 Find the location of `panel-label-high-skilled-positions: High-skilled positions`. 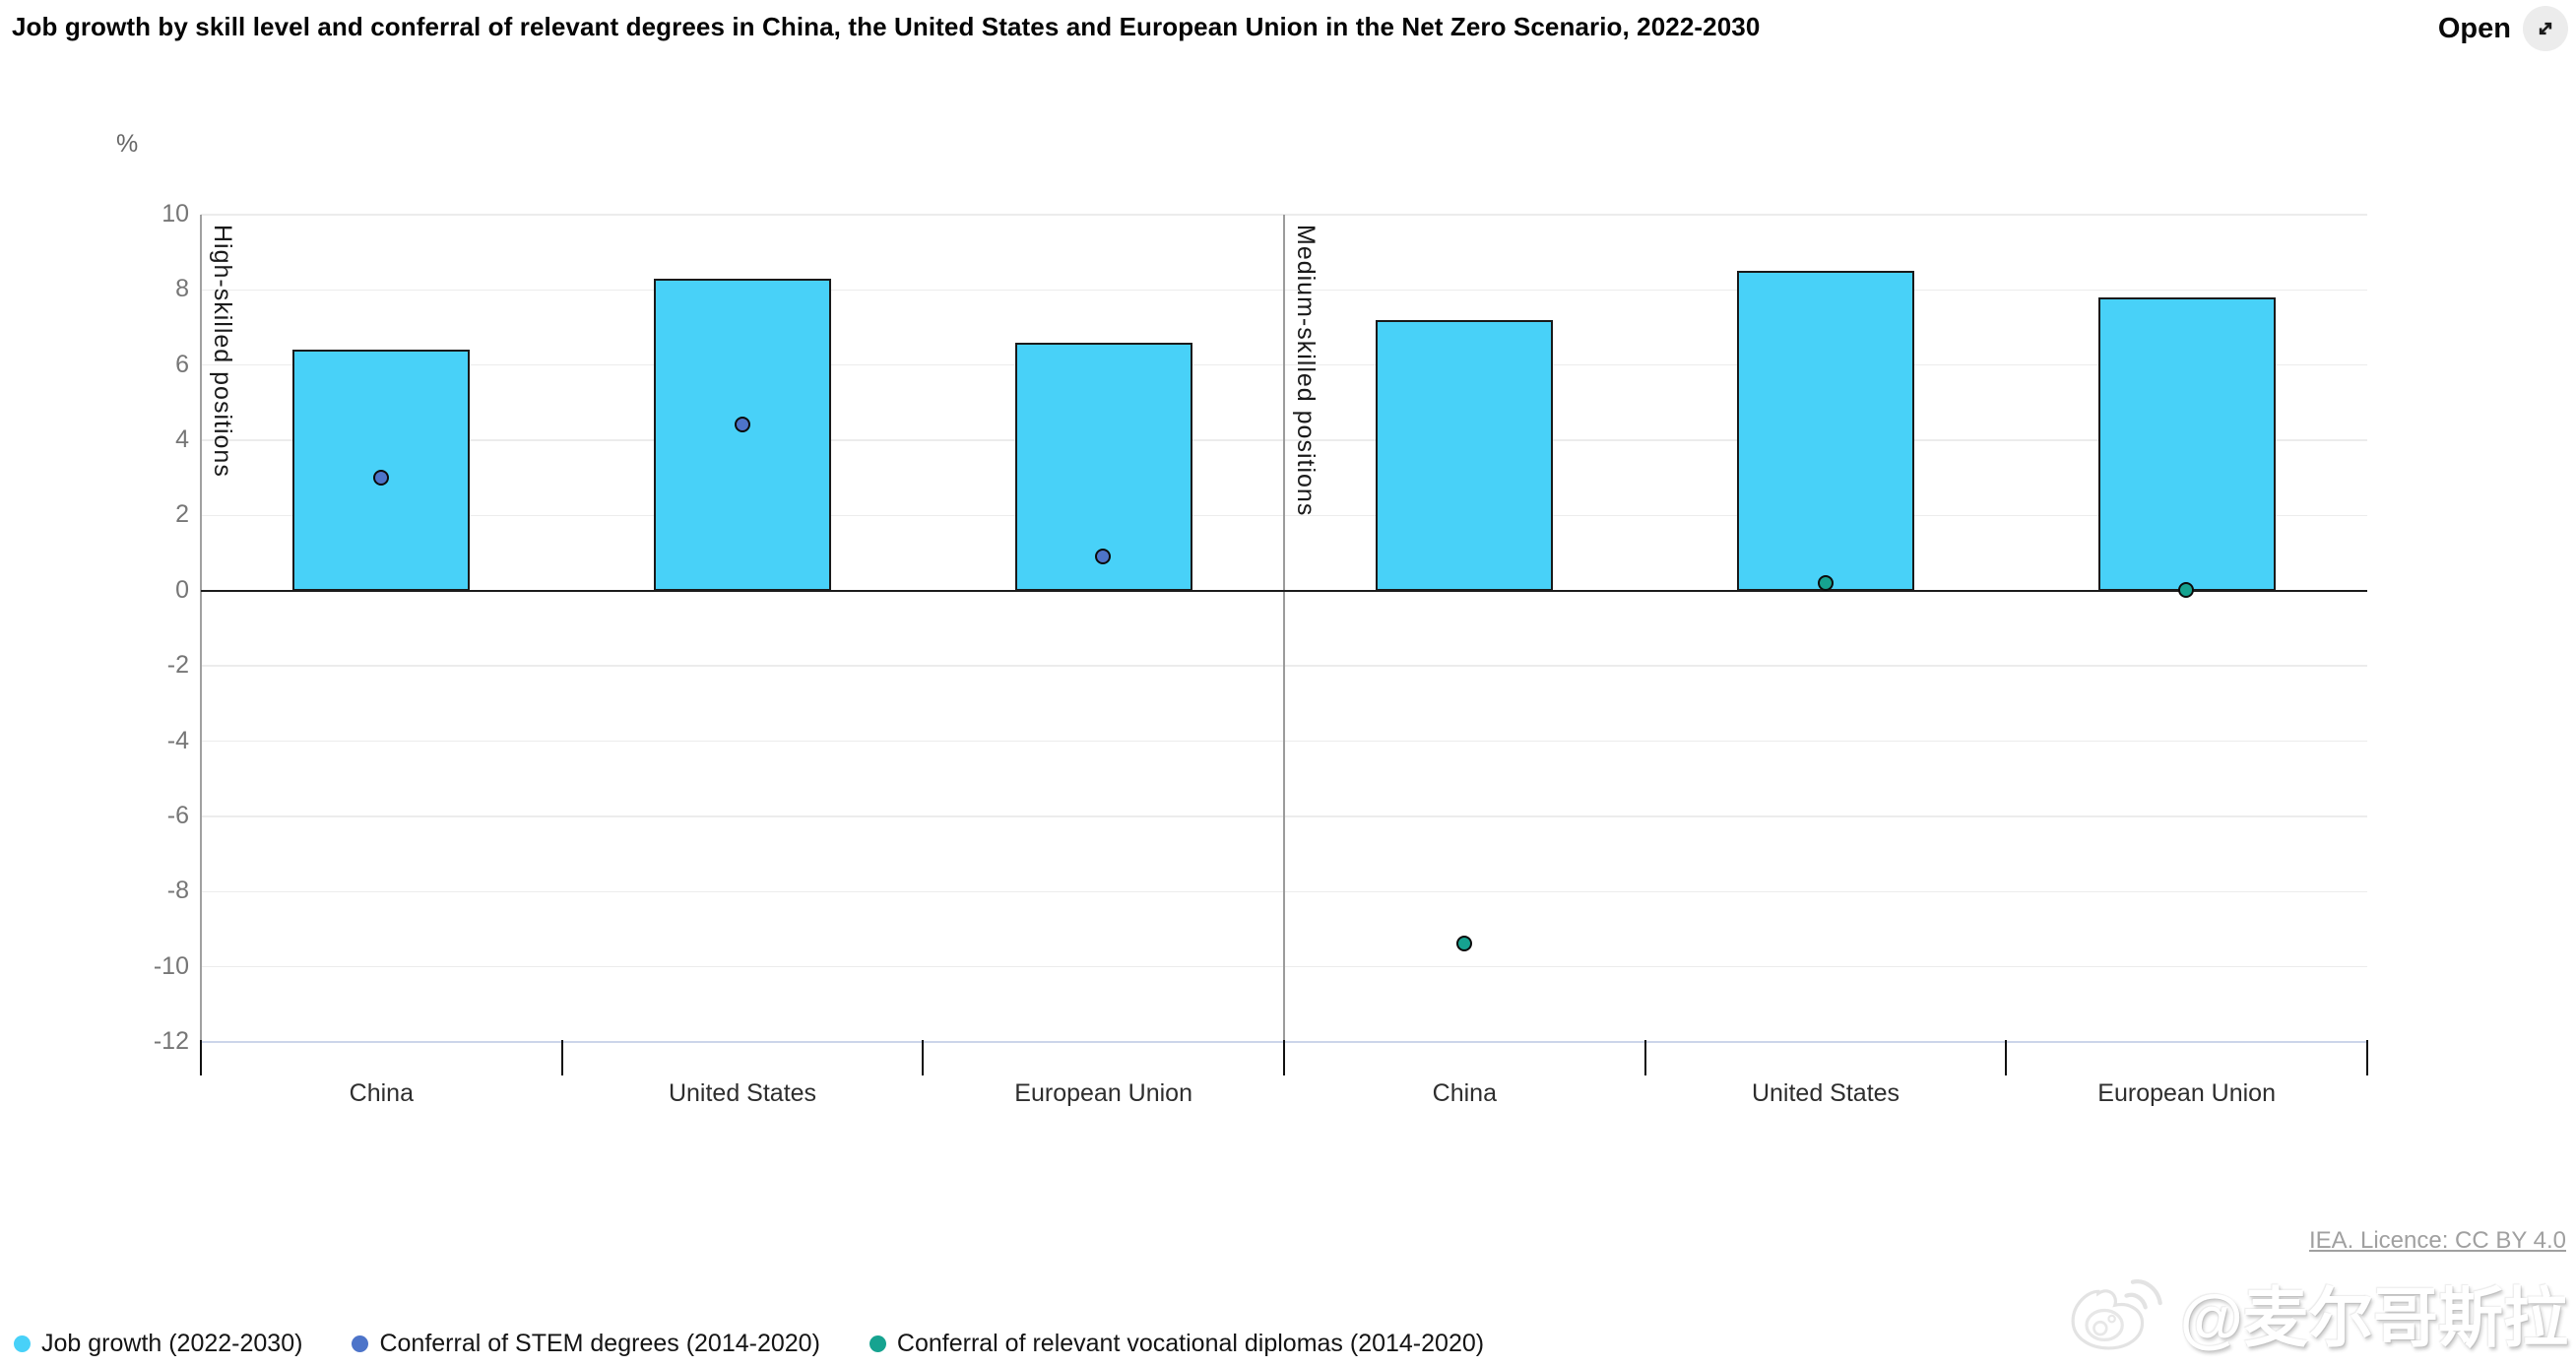

panel-label-high-skilled-positions: High-skilled positions is located at coordinates (222, 352).